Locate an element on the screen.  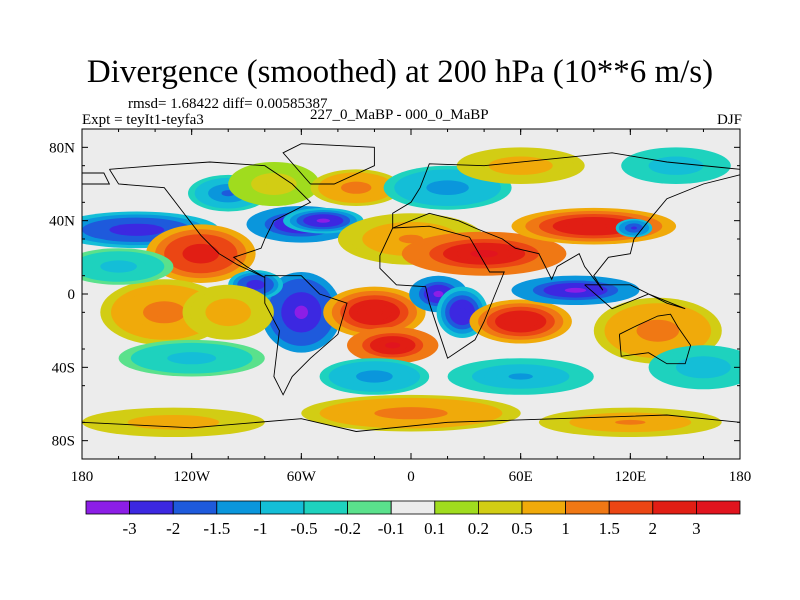
colorbar-label: -1 is located at coordinates (260, 528).